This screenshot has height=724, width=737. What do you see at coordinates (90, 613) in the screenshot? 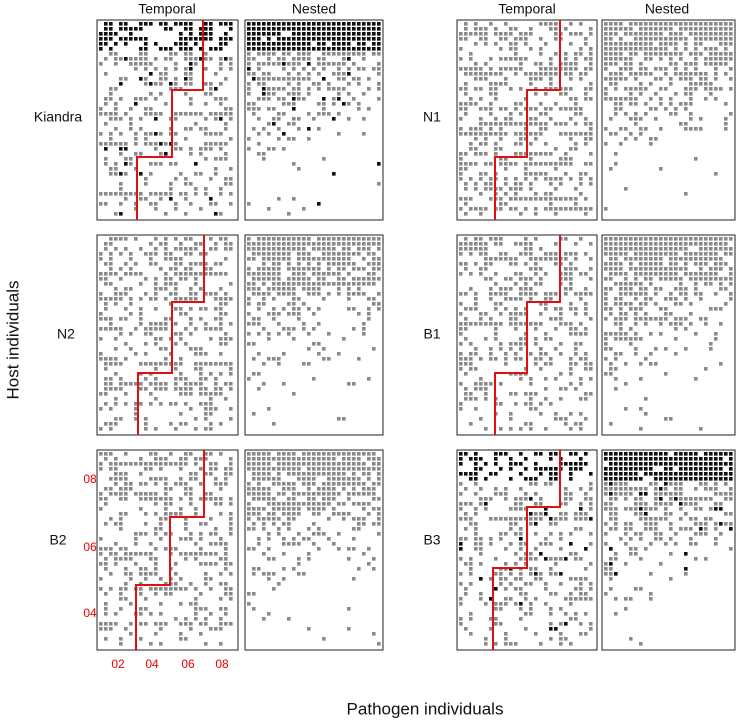
I see `y-tick-label: 04` at bounding box center [90, 613].